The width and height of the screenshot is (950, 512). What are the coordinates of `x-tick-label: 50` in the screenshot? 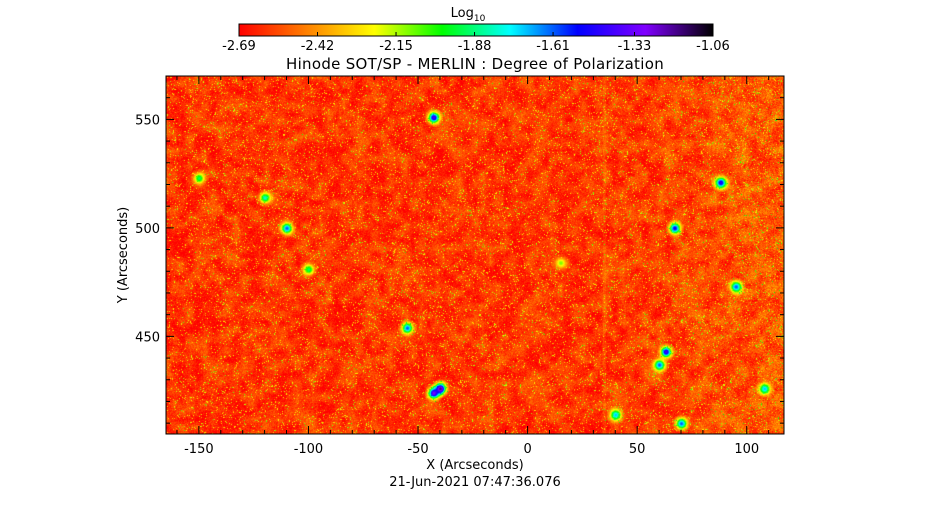 It's located at (637, 449).